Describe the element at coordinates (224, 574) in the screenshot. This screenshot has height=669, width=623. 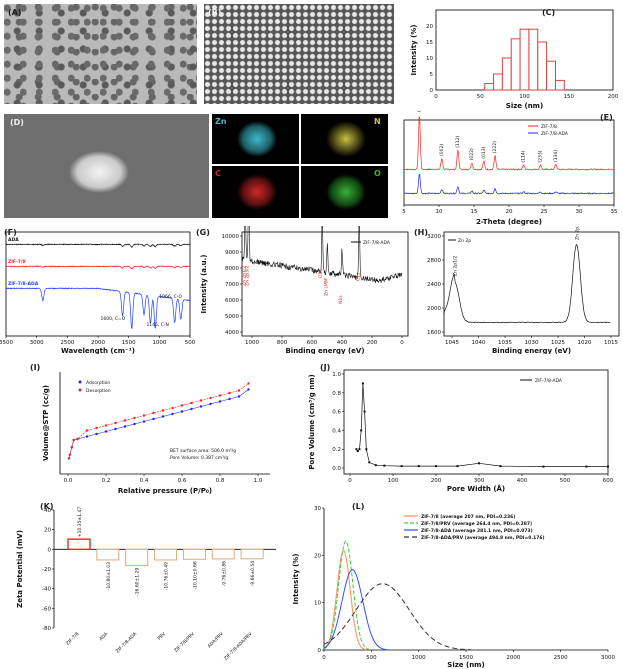
I see `chart-k-value-label: -9.76±0.86` at that location.